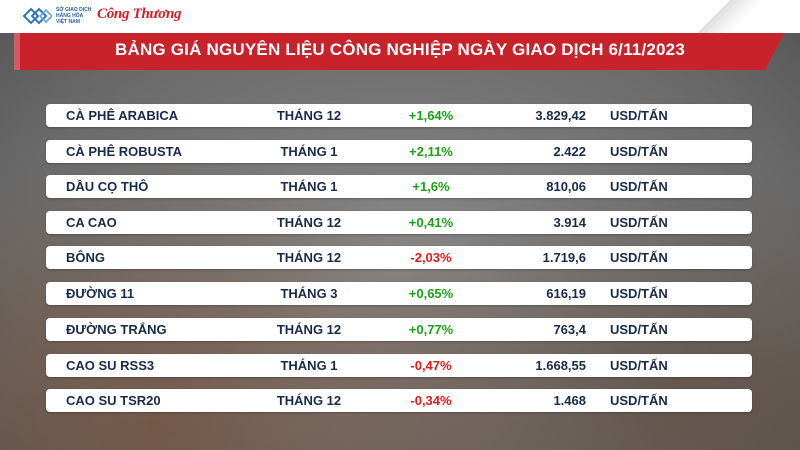 This screenshot has width=800, height=450. I want to click on commodity-name: CÀ PHÊ ARABICA, so click(122, 115).